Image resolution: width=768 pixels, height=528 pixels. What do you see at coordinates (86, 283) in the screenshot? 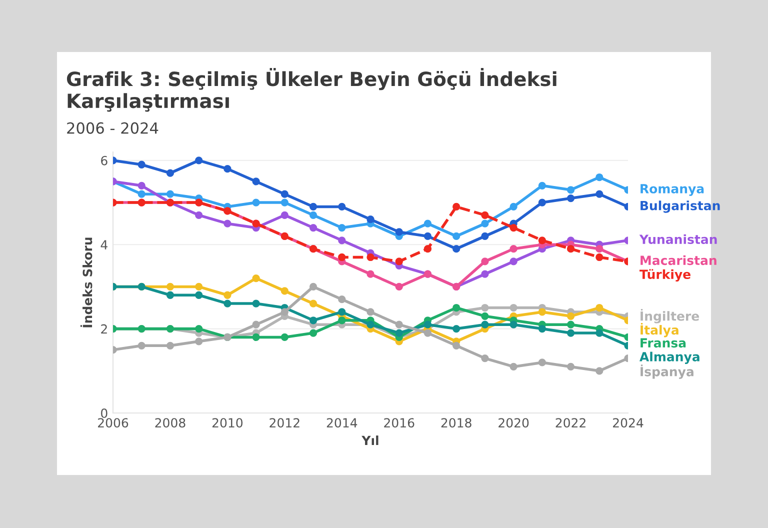
I see `y-axis-title: İndeks Skoru` at bounding box center [86, 283].